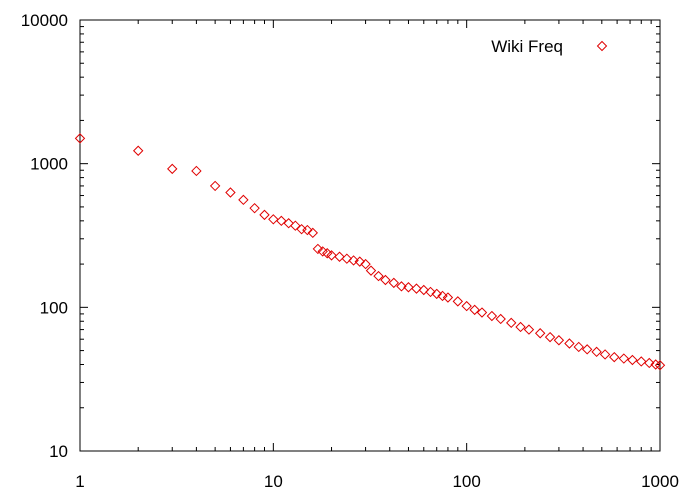 This screenshot has width=686, height=499. What do you see at coordinates (660, 481) in the screenshot?
I see `x-tick-label: 1000` at bounding box center [660, 481].